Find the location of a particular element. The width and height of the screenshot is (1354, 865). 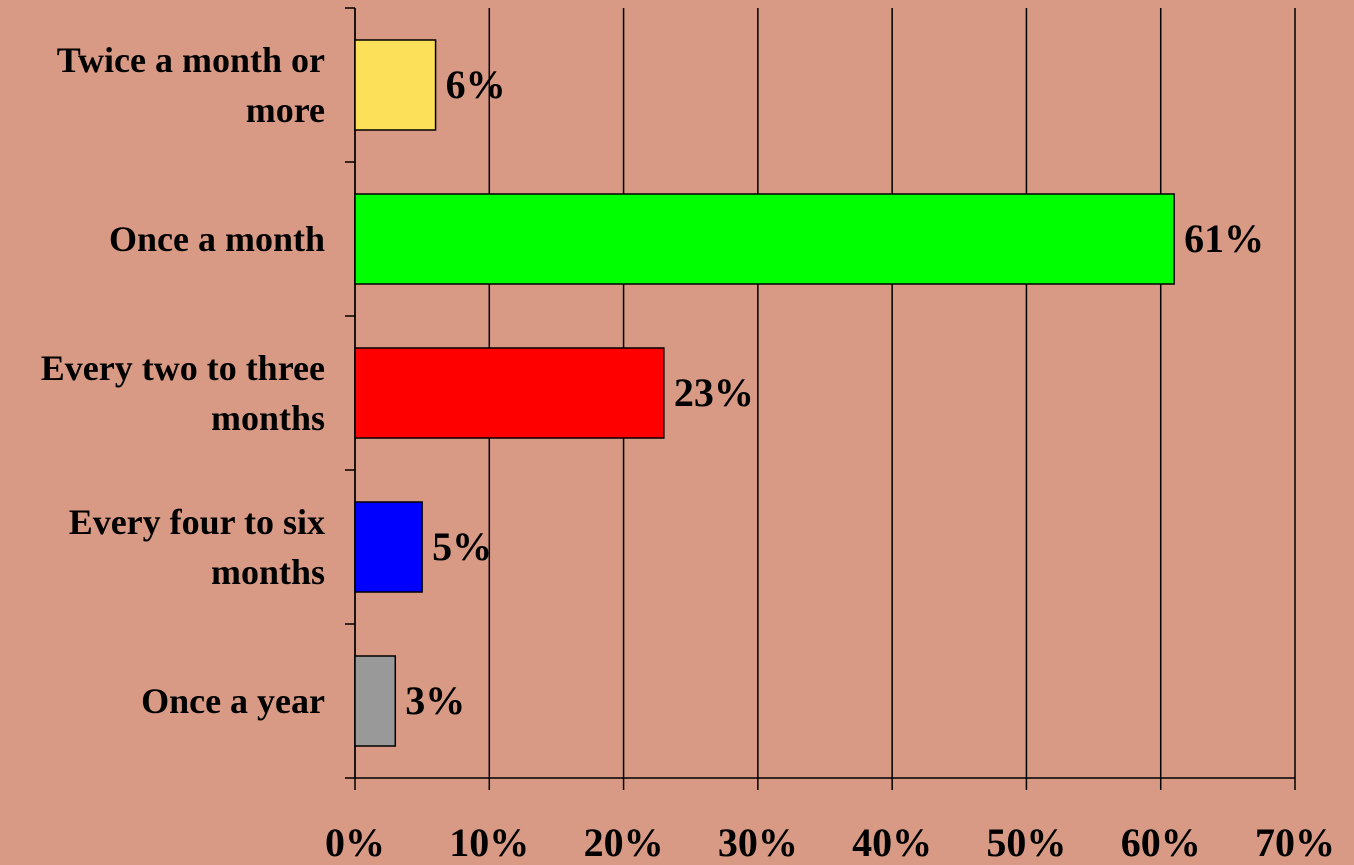

x-tick-label: 70% is located at coordinates (1295, 842).